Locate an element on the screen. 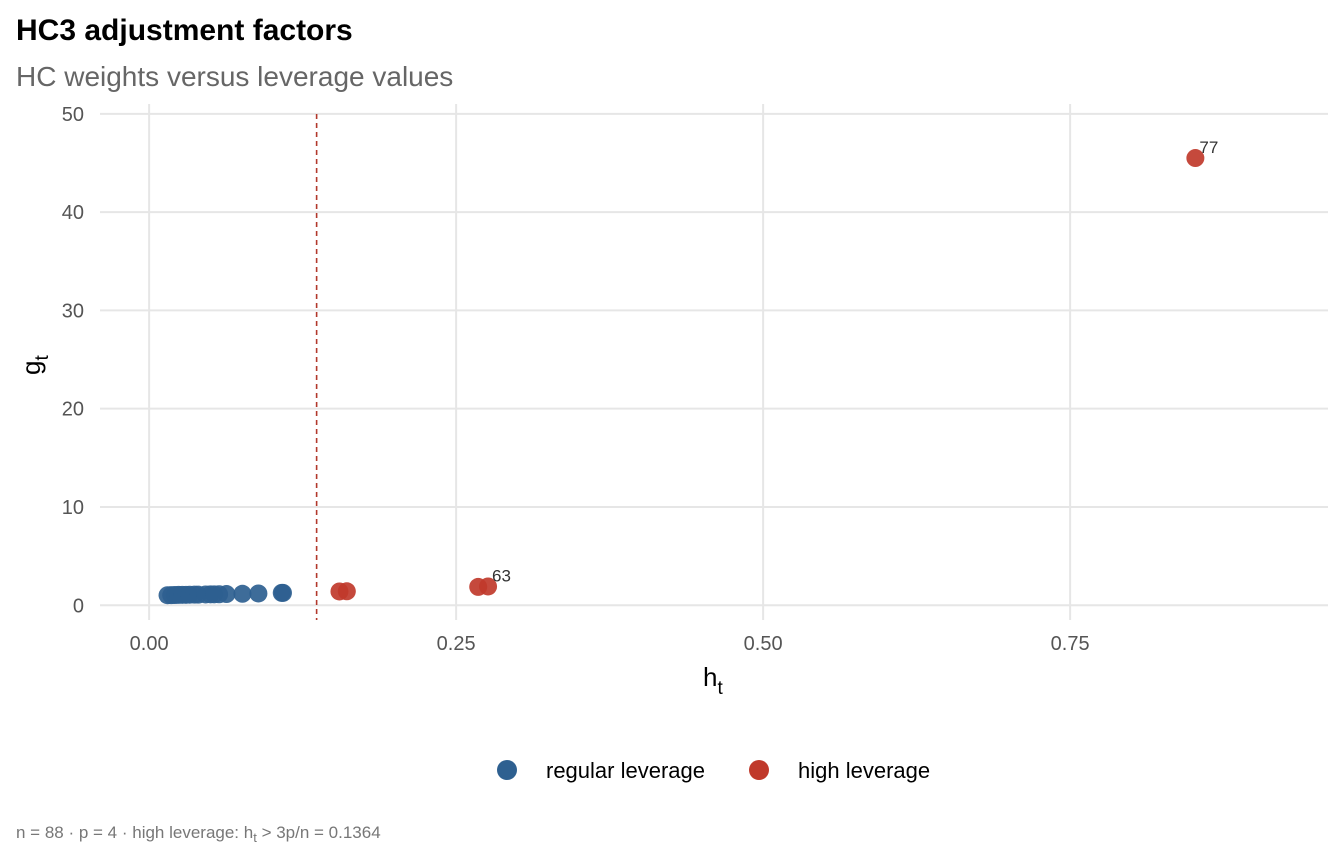  y-axis-label-main: g is located at coordinates (31, 368).